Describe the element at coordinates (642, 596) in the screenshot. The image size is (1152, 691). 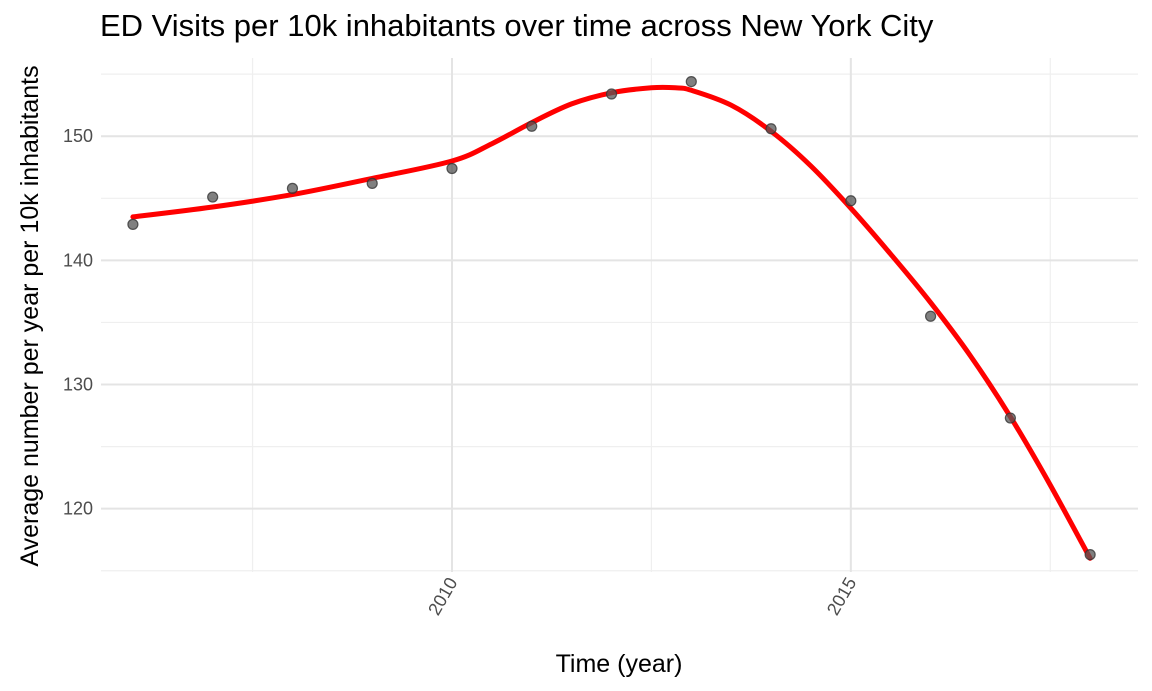
I see `x-tick-labels: 2010 2015` at that location.